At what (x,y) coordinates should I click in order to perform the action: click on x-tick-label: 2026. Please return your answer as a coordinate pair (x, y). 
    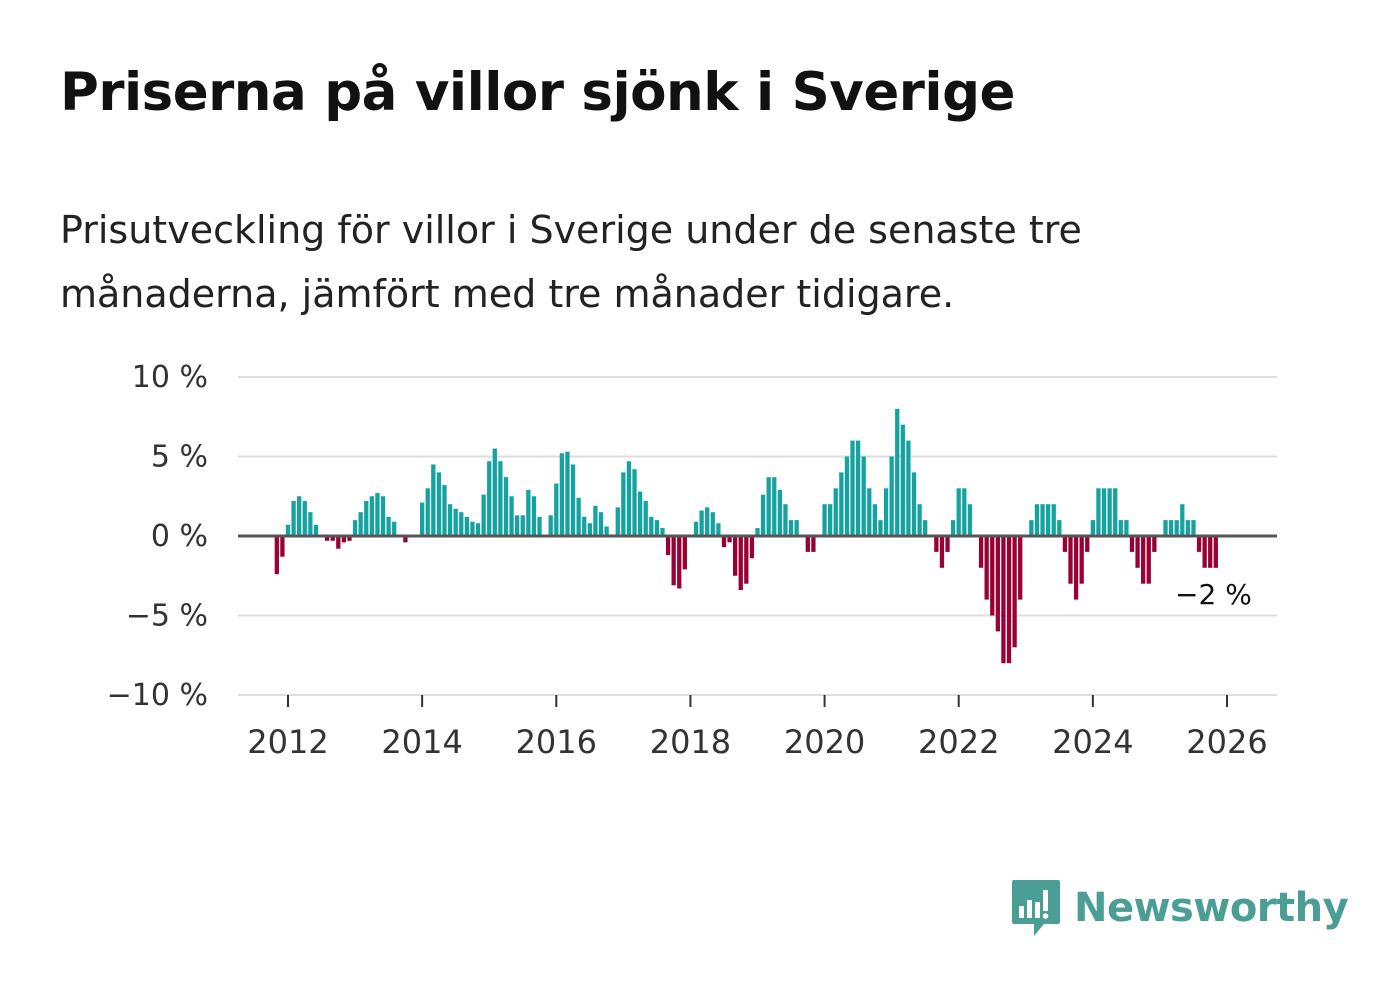
    Looking at the image, I should click on (1226, 742).